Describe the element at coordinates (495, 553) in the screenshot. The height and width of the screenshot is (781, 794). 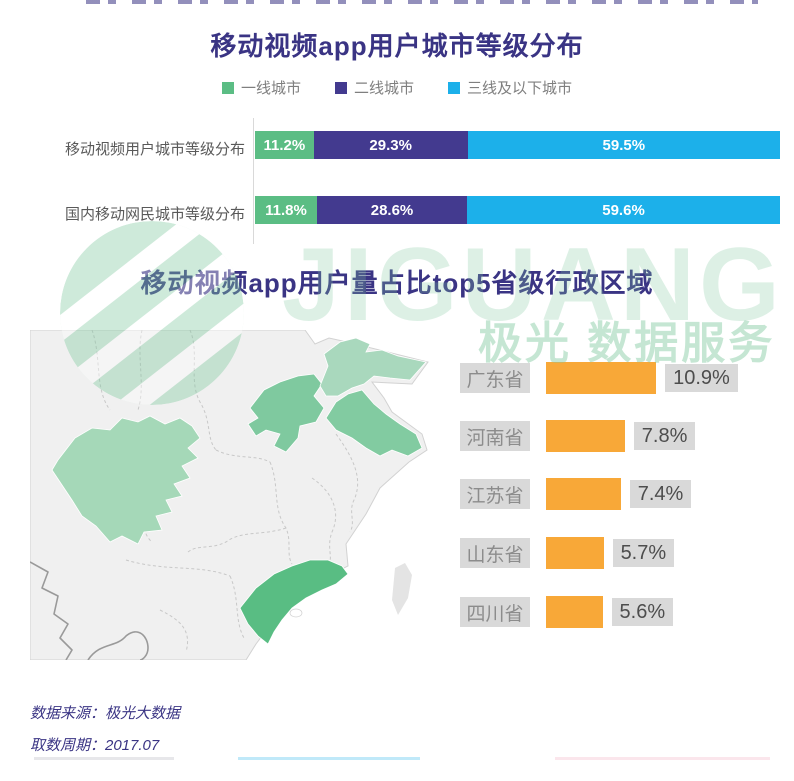
I see `province-label: 山东省` at that location.